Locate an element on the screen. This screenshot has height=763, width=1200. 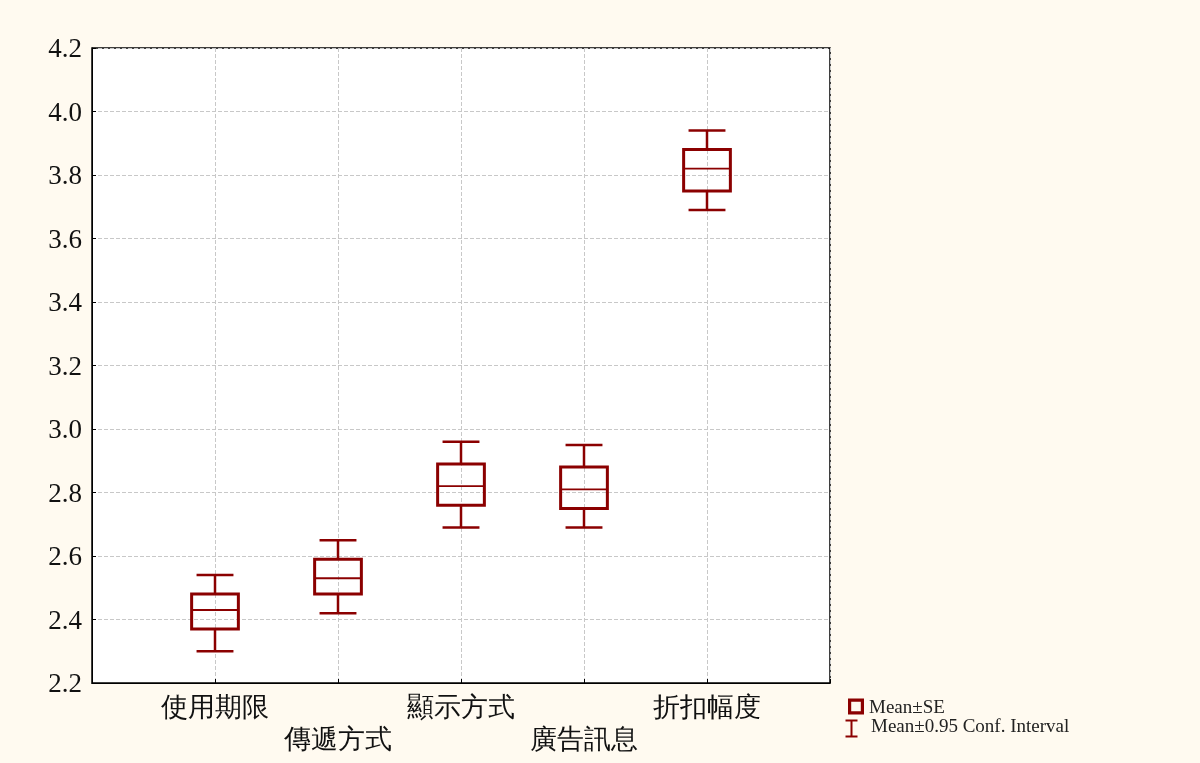
y-tick-label: 3.6 is located at coordinates (65, 238).